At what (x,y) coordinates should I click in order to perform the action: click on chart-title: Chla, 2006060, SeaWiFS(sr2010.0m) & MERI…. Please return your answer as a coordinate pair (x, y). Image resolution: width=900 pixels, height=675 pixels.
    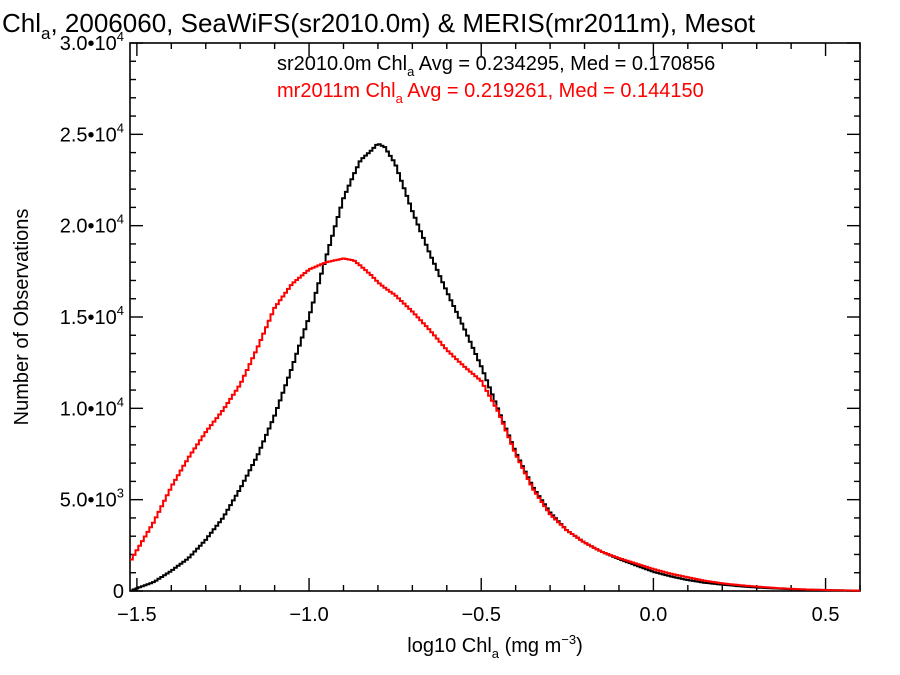
    Looking at the image, I should click on (379, 25).